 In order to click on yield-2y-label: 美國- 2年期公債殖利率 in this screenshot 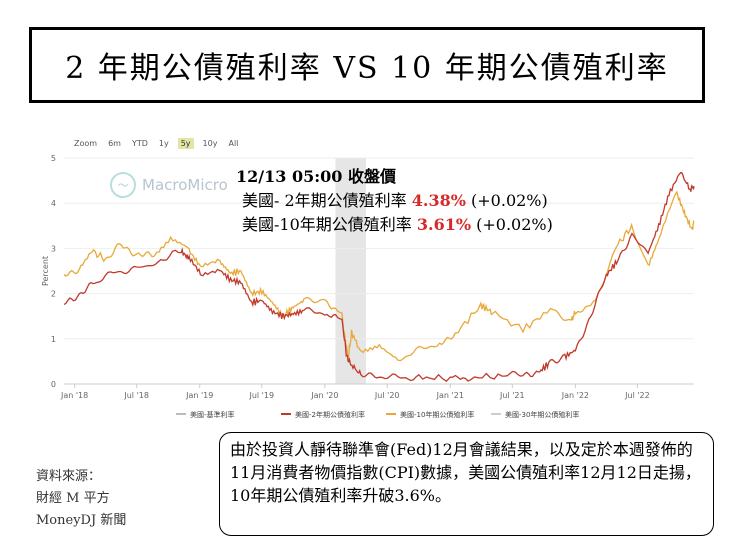, I will do `click(327, 200)`.